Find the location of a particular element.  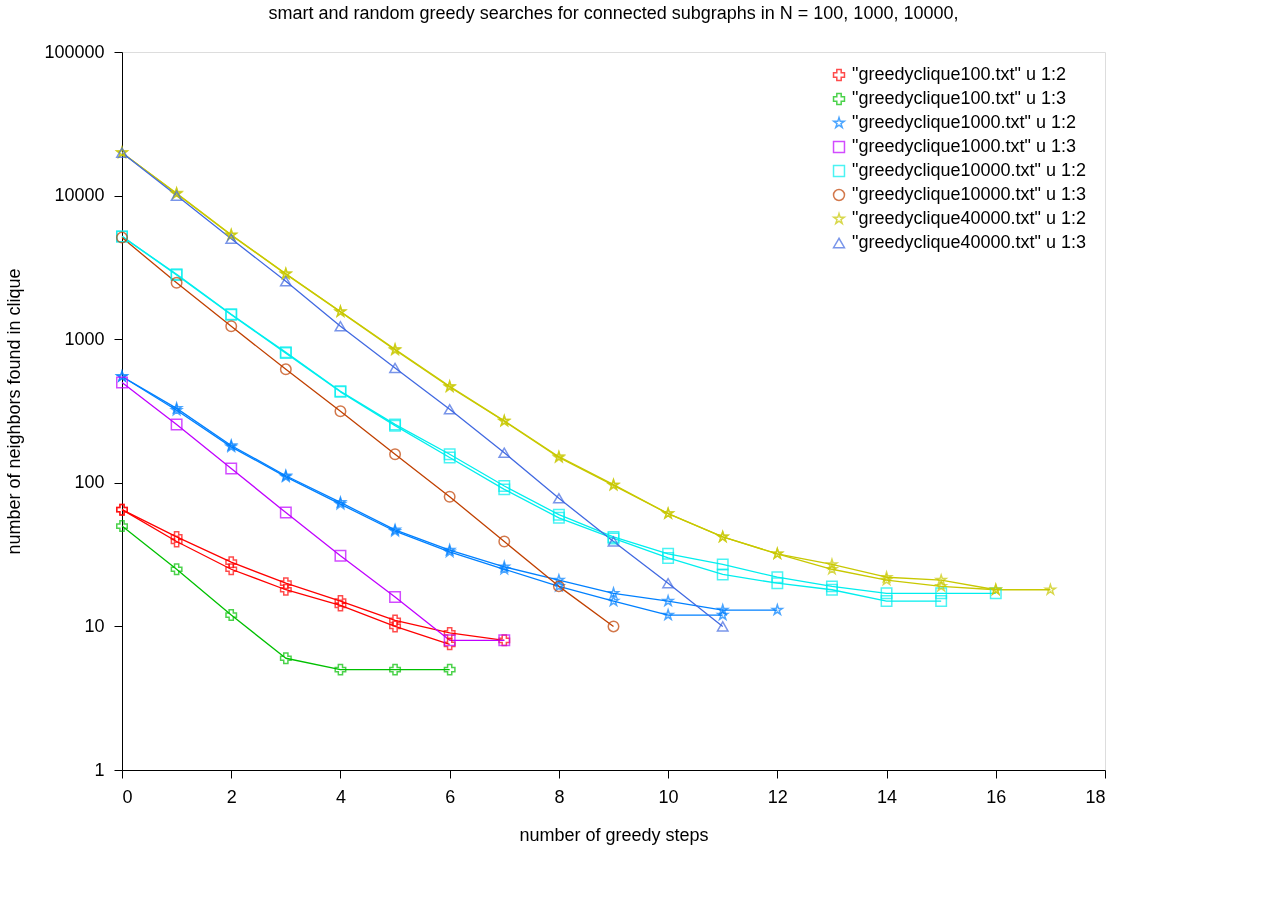

y-tick-label: 100000 is located at coordinates (74, 51).